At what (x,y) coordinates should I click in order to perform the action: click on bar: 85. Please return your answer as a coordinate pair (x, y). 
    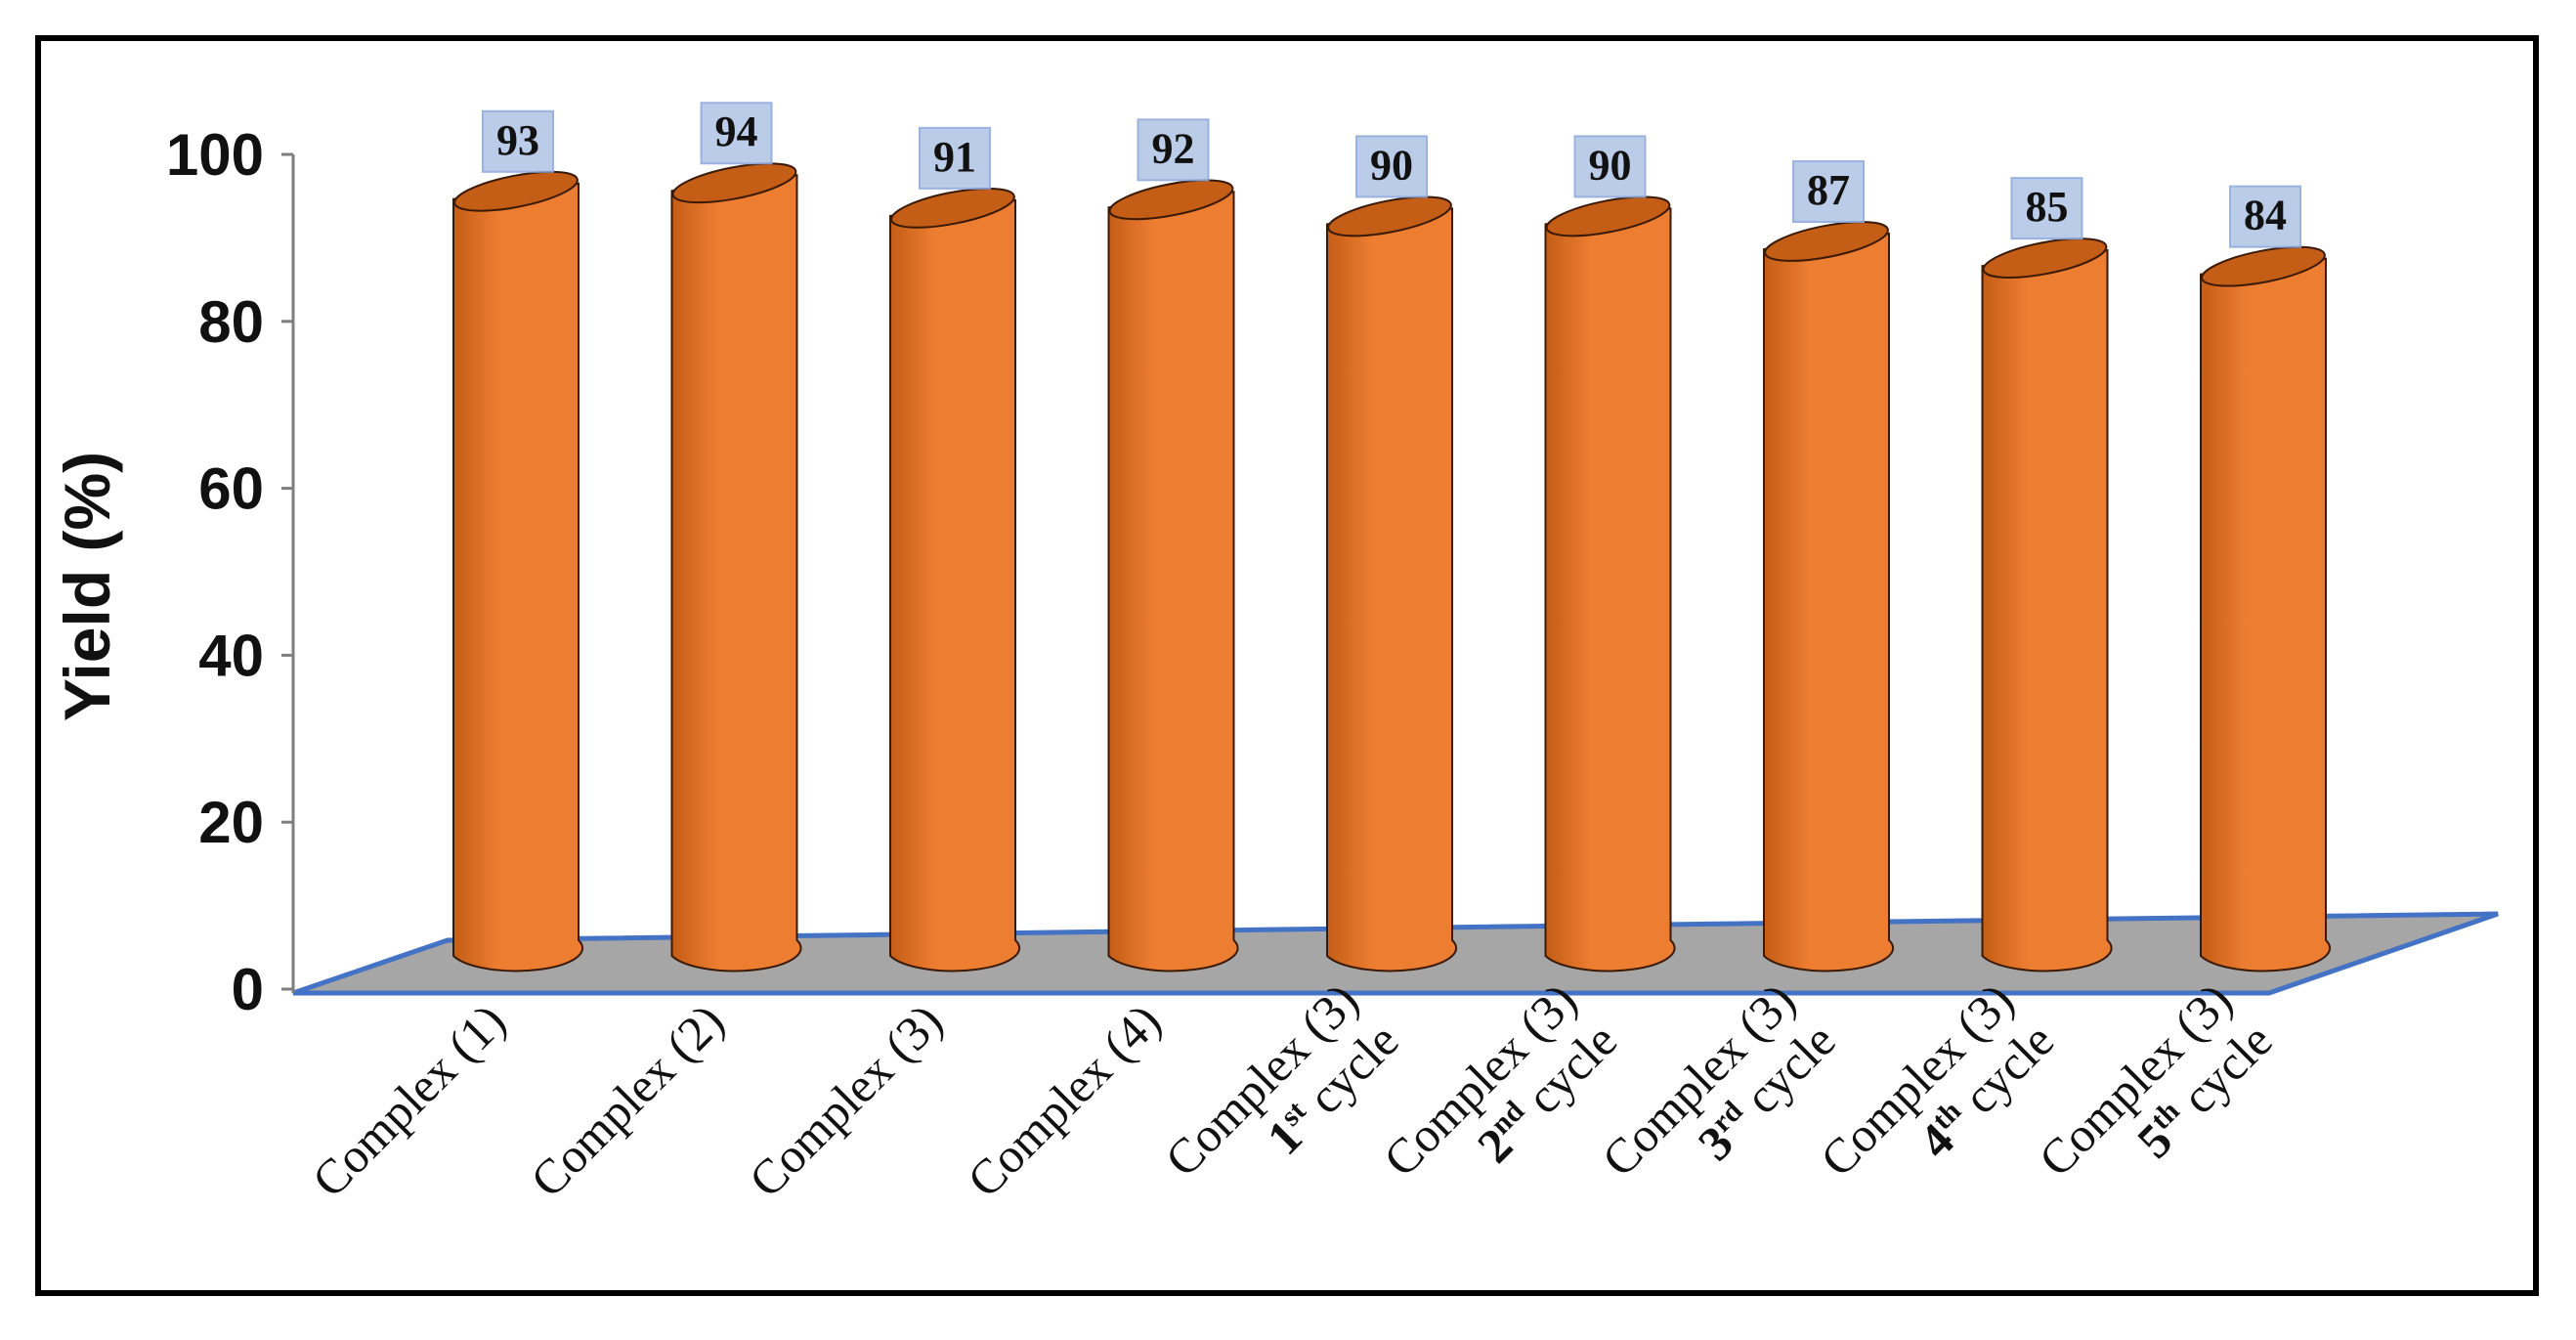
    Looking at the image, I should click on (2047, 575).